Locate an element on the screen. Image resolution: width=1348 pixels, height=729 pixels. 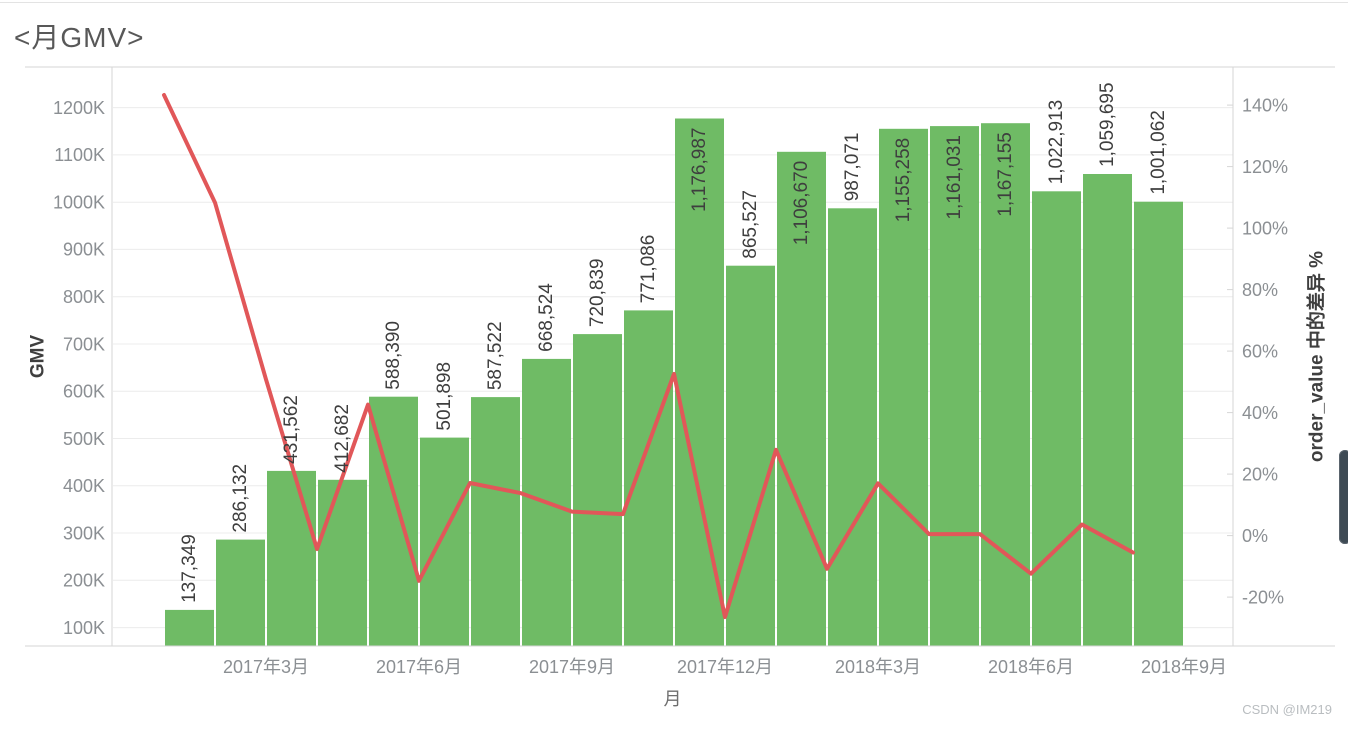
bar-value-label: 987,071 is located at coordinates (852, 167).